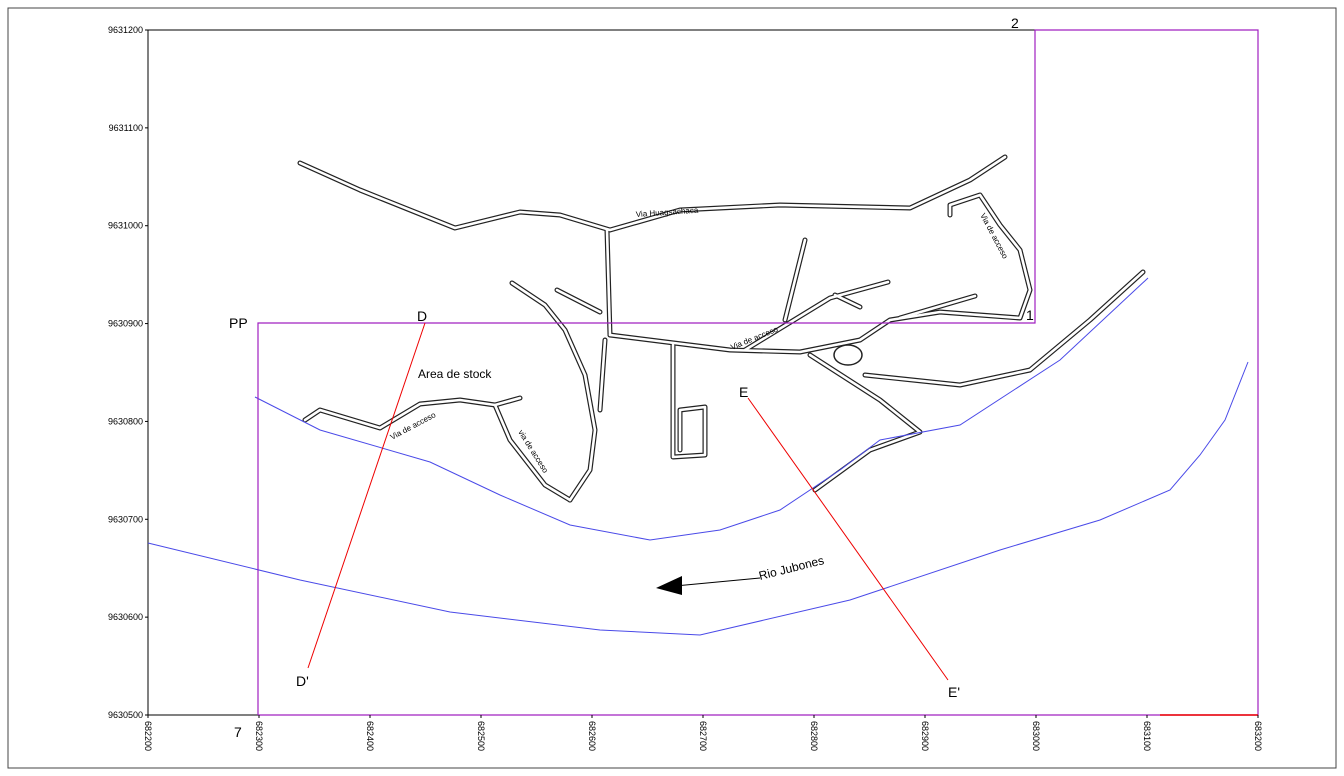 Image resolution: width=1344 pixels, height=776 pixels. Describe the element at coordinates (302, 681) in the screenshot. I see `point-label: D'` at that location.